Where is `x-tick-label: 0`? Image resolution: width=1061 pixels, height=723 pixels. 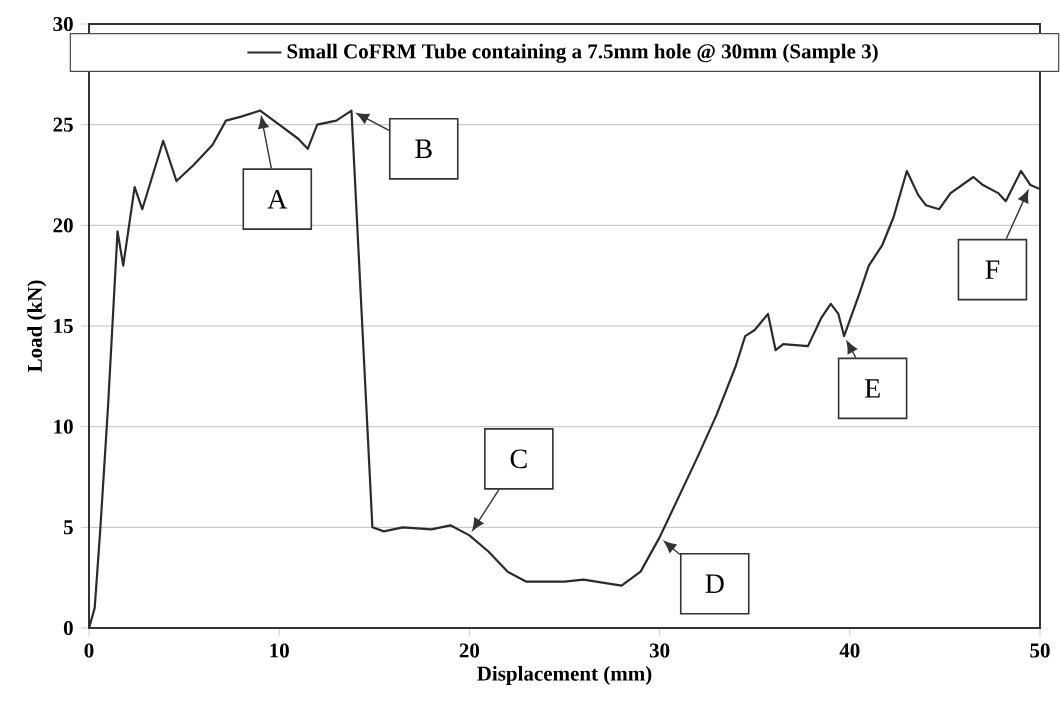 x-tick-label: 0 is located at coordinates (89, 650).